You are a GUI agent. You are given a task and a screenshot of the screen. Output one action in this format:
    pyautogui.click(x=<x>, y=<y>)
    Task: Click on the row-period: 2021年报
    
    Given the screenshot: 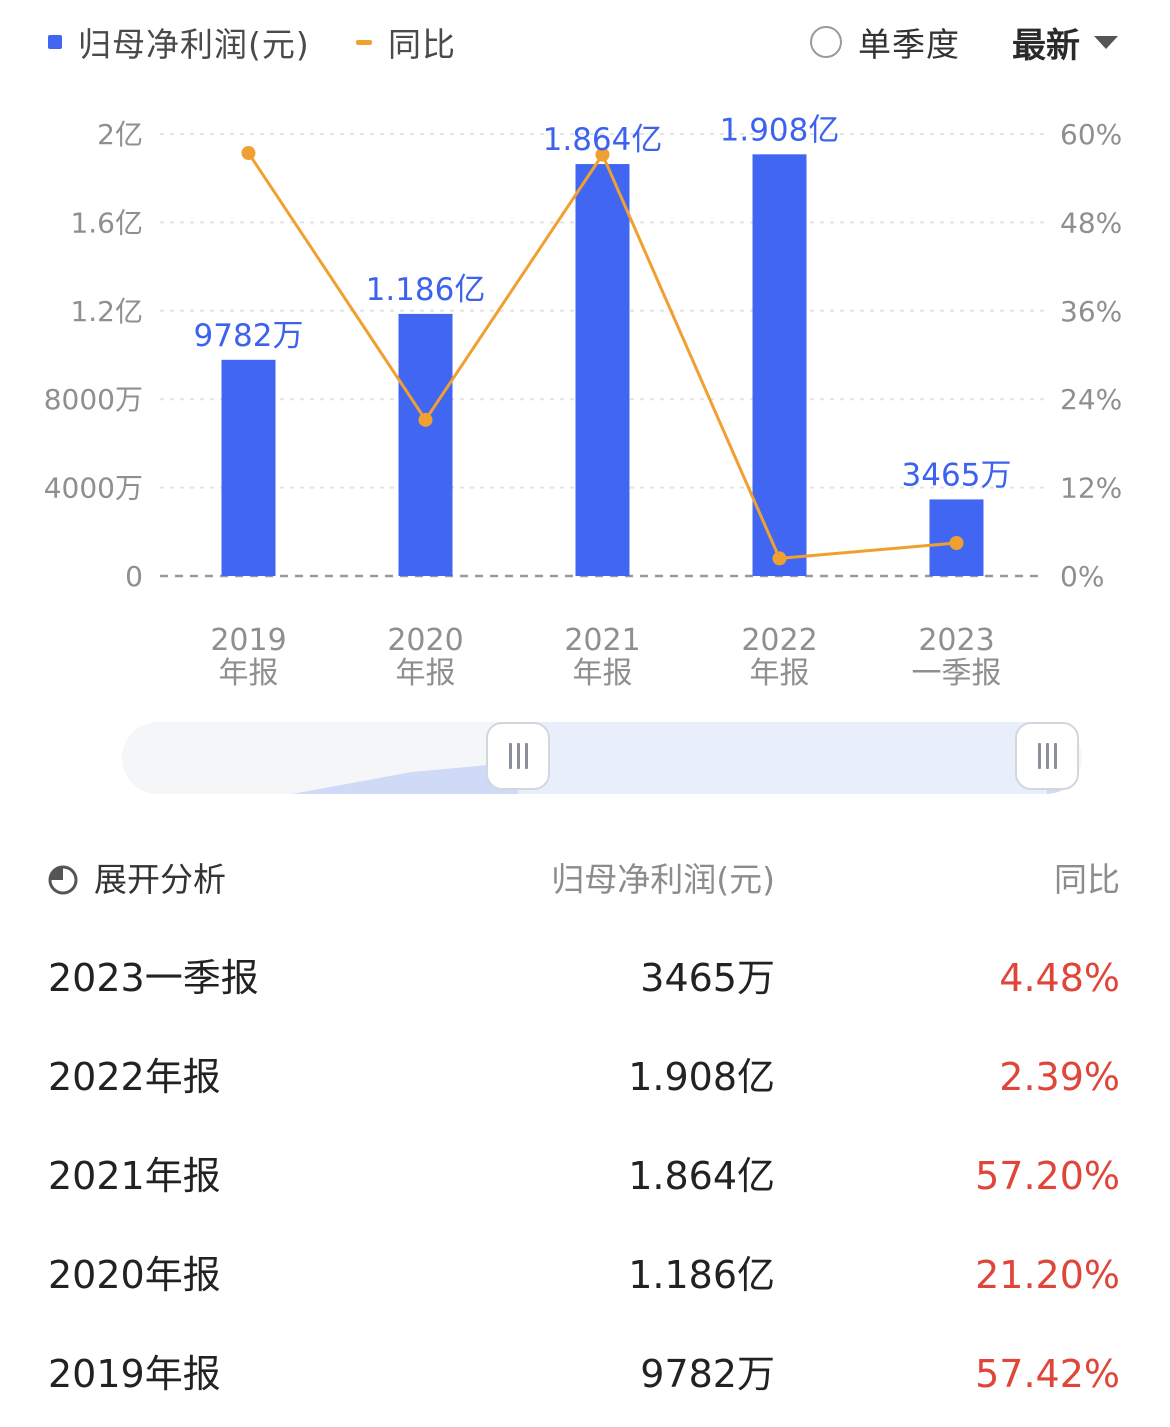 What is the action you would take?
    pyautogui.click(x=134, y=1176)
    